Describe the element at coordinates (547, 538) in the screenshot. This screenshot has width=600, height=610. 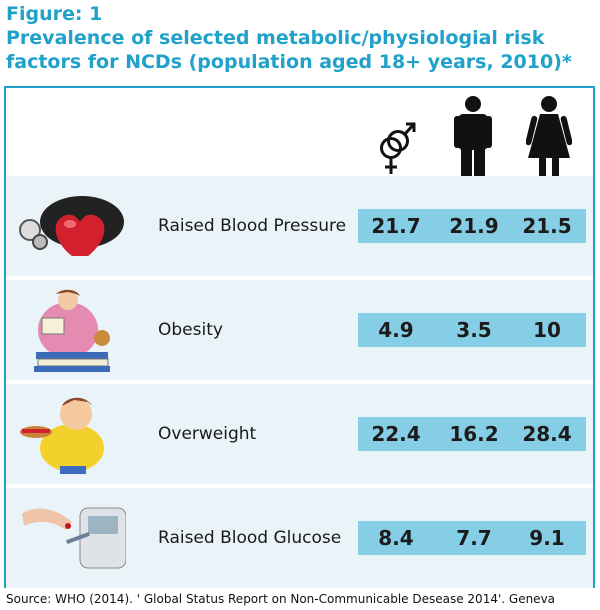
I see `value-female: 9.1` at that location.